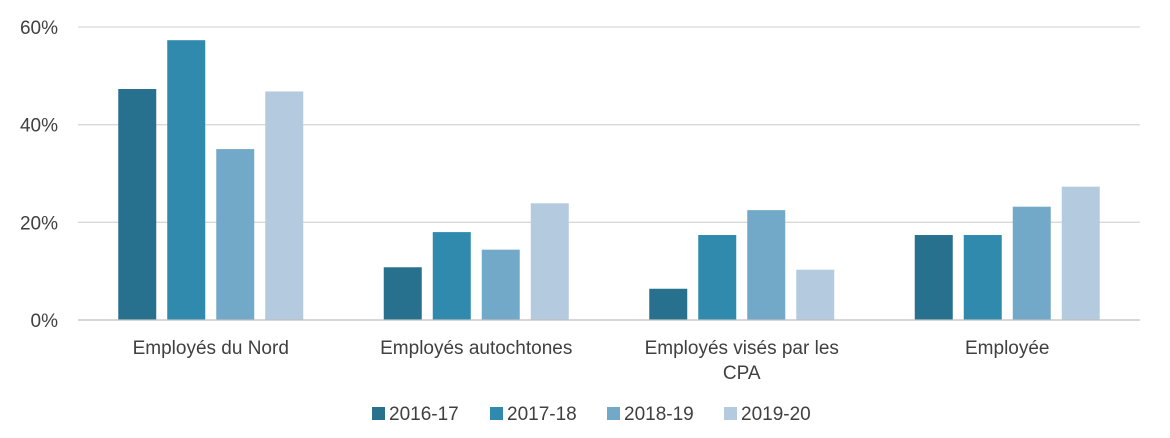  I want to click on y-tick-label-3: 60%, so click(39, 28).